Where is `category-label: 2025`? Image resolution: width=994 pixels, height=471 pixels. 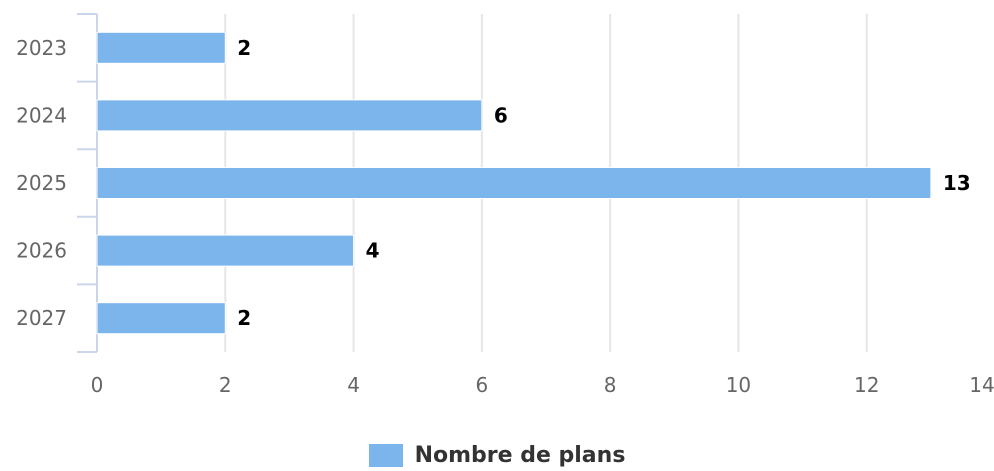
category-label: 2025 is located at coordinates (41, 183).